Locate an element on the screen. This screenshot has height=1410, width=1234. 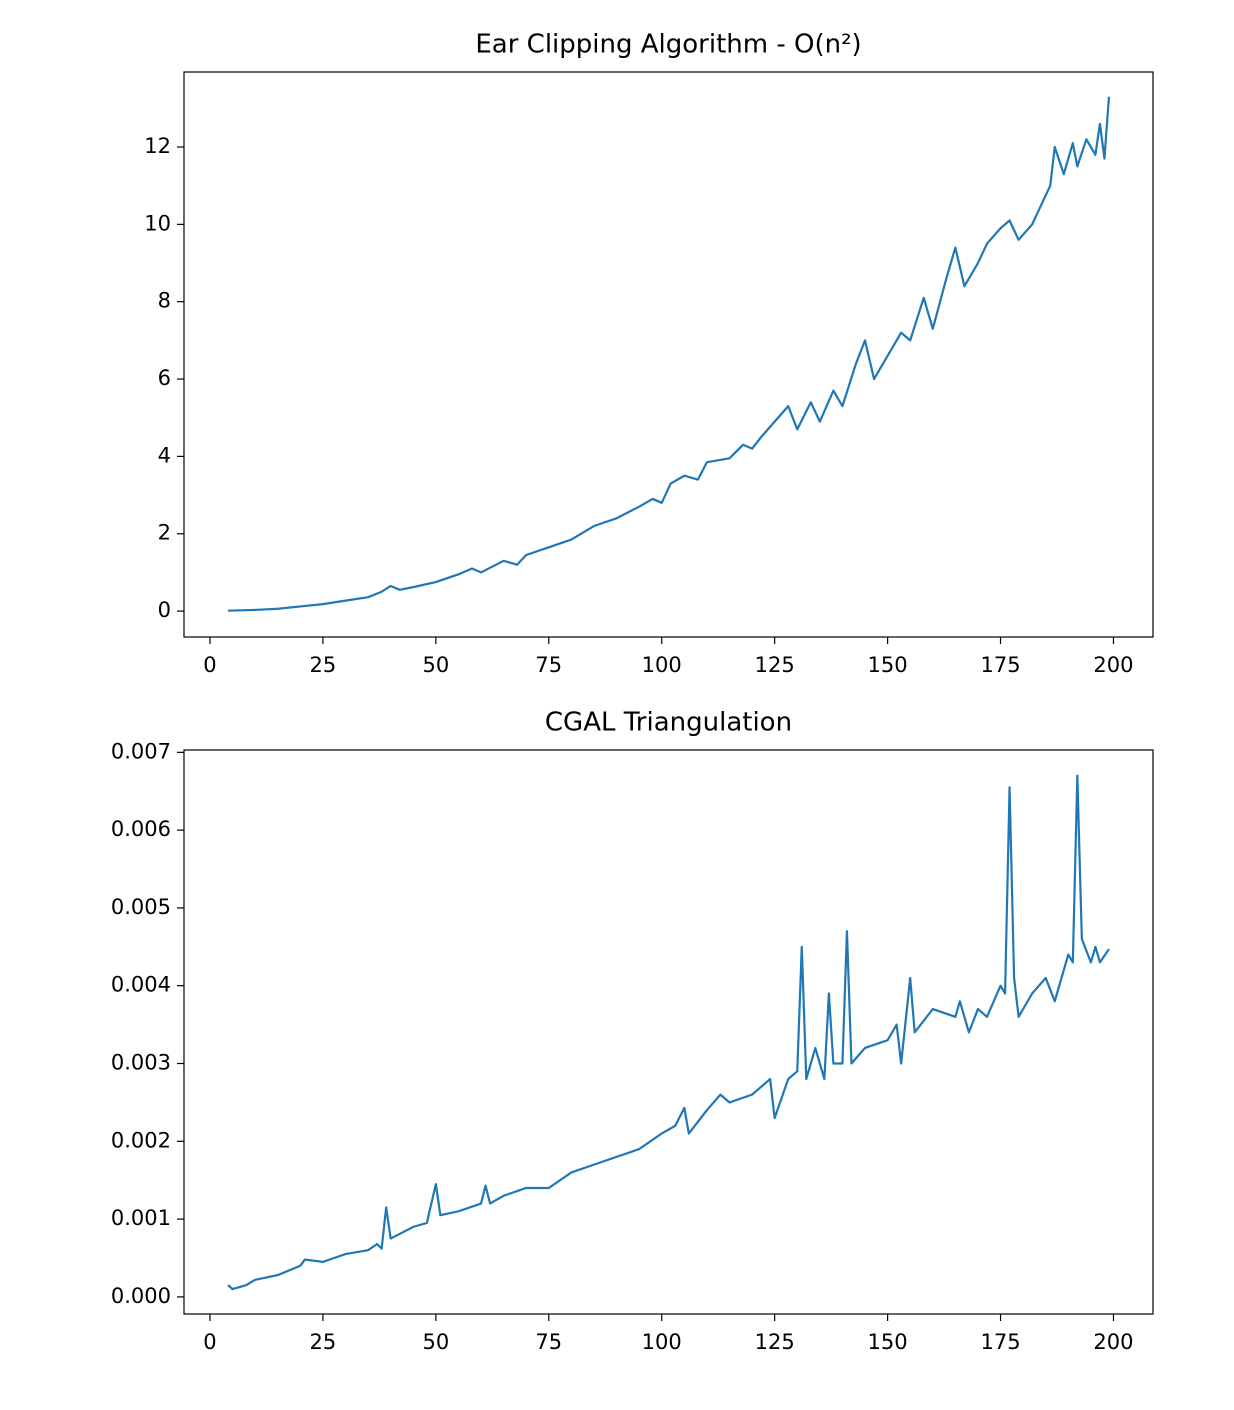
y-tick-label: 0.002 is located at coordinates (141, 1140).